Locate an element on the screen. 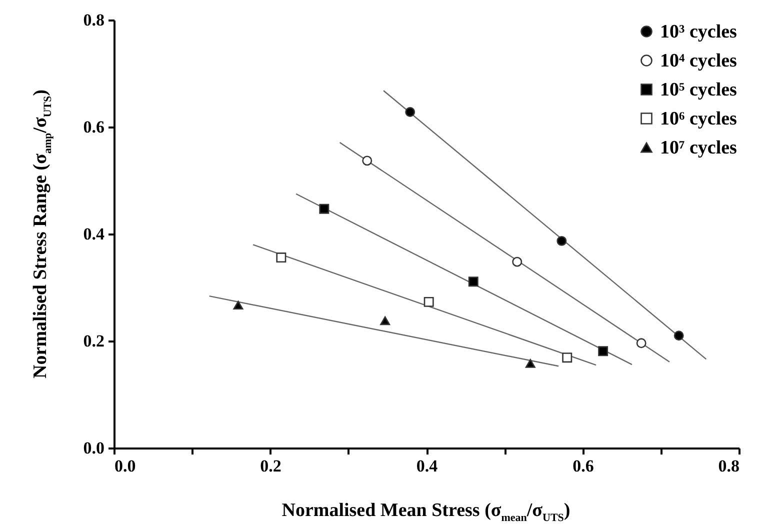  legend-label: 10³ cycles is located at coordinates (698, 32).